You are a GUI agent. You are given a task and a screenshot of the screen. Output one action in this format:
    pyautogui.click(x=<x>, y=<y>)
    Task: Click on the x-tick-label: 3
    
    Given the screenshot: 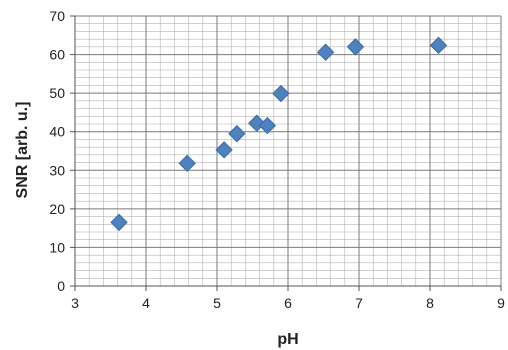 What is the action you would take?
    pyautogui.click(x=75, y=303)
    